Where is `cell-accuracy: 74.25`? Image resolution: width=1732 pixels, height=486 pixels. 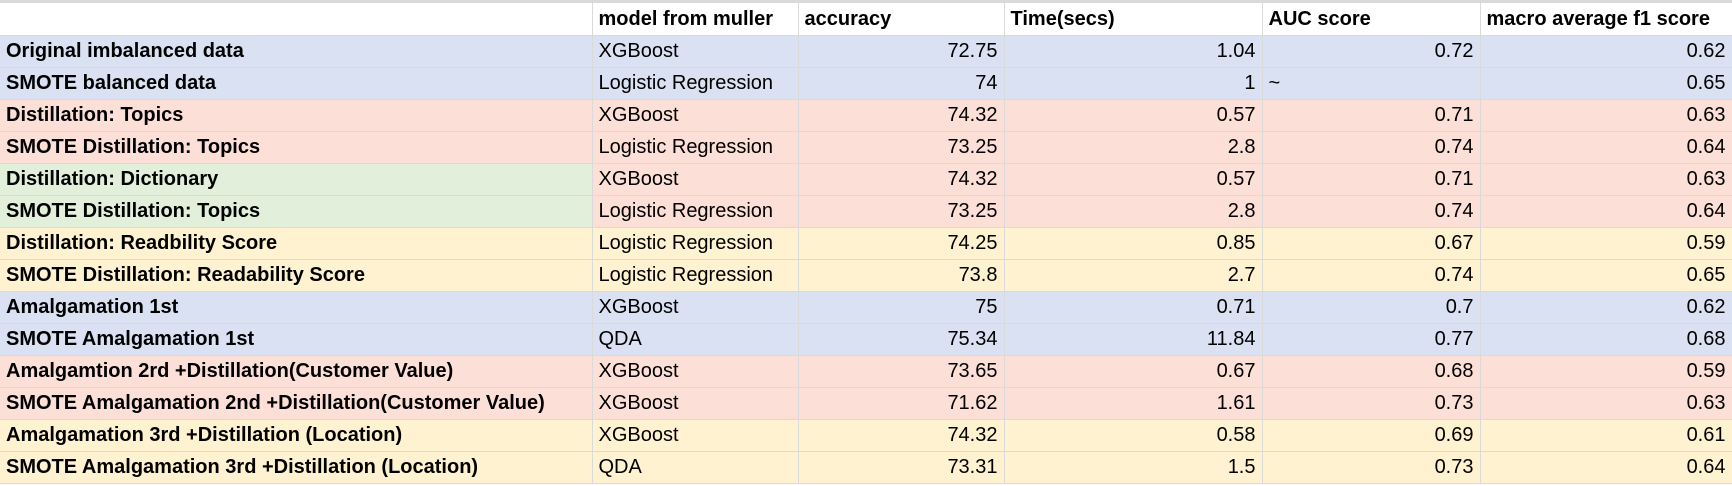
cell-accuracy: 74.25 is located at coordinates (901, 243).